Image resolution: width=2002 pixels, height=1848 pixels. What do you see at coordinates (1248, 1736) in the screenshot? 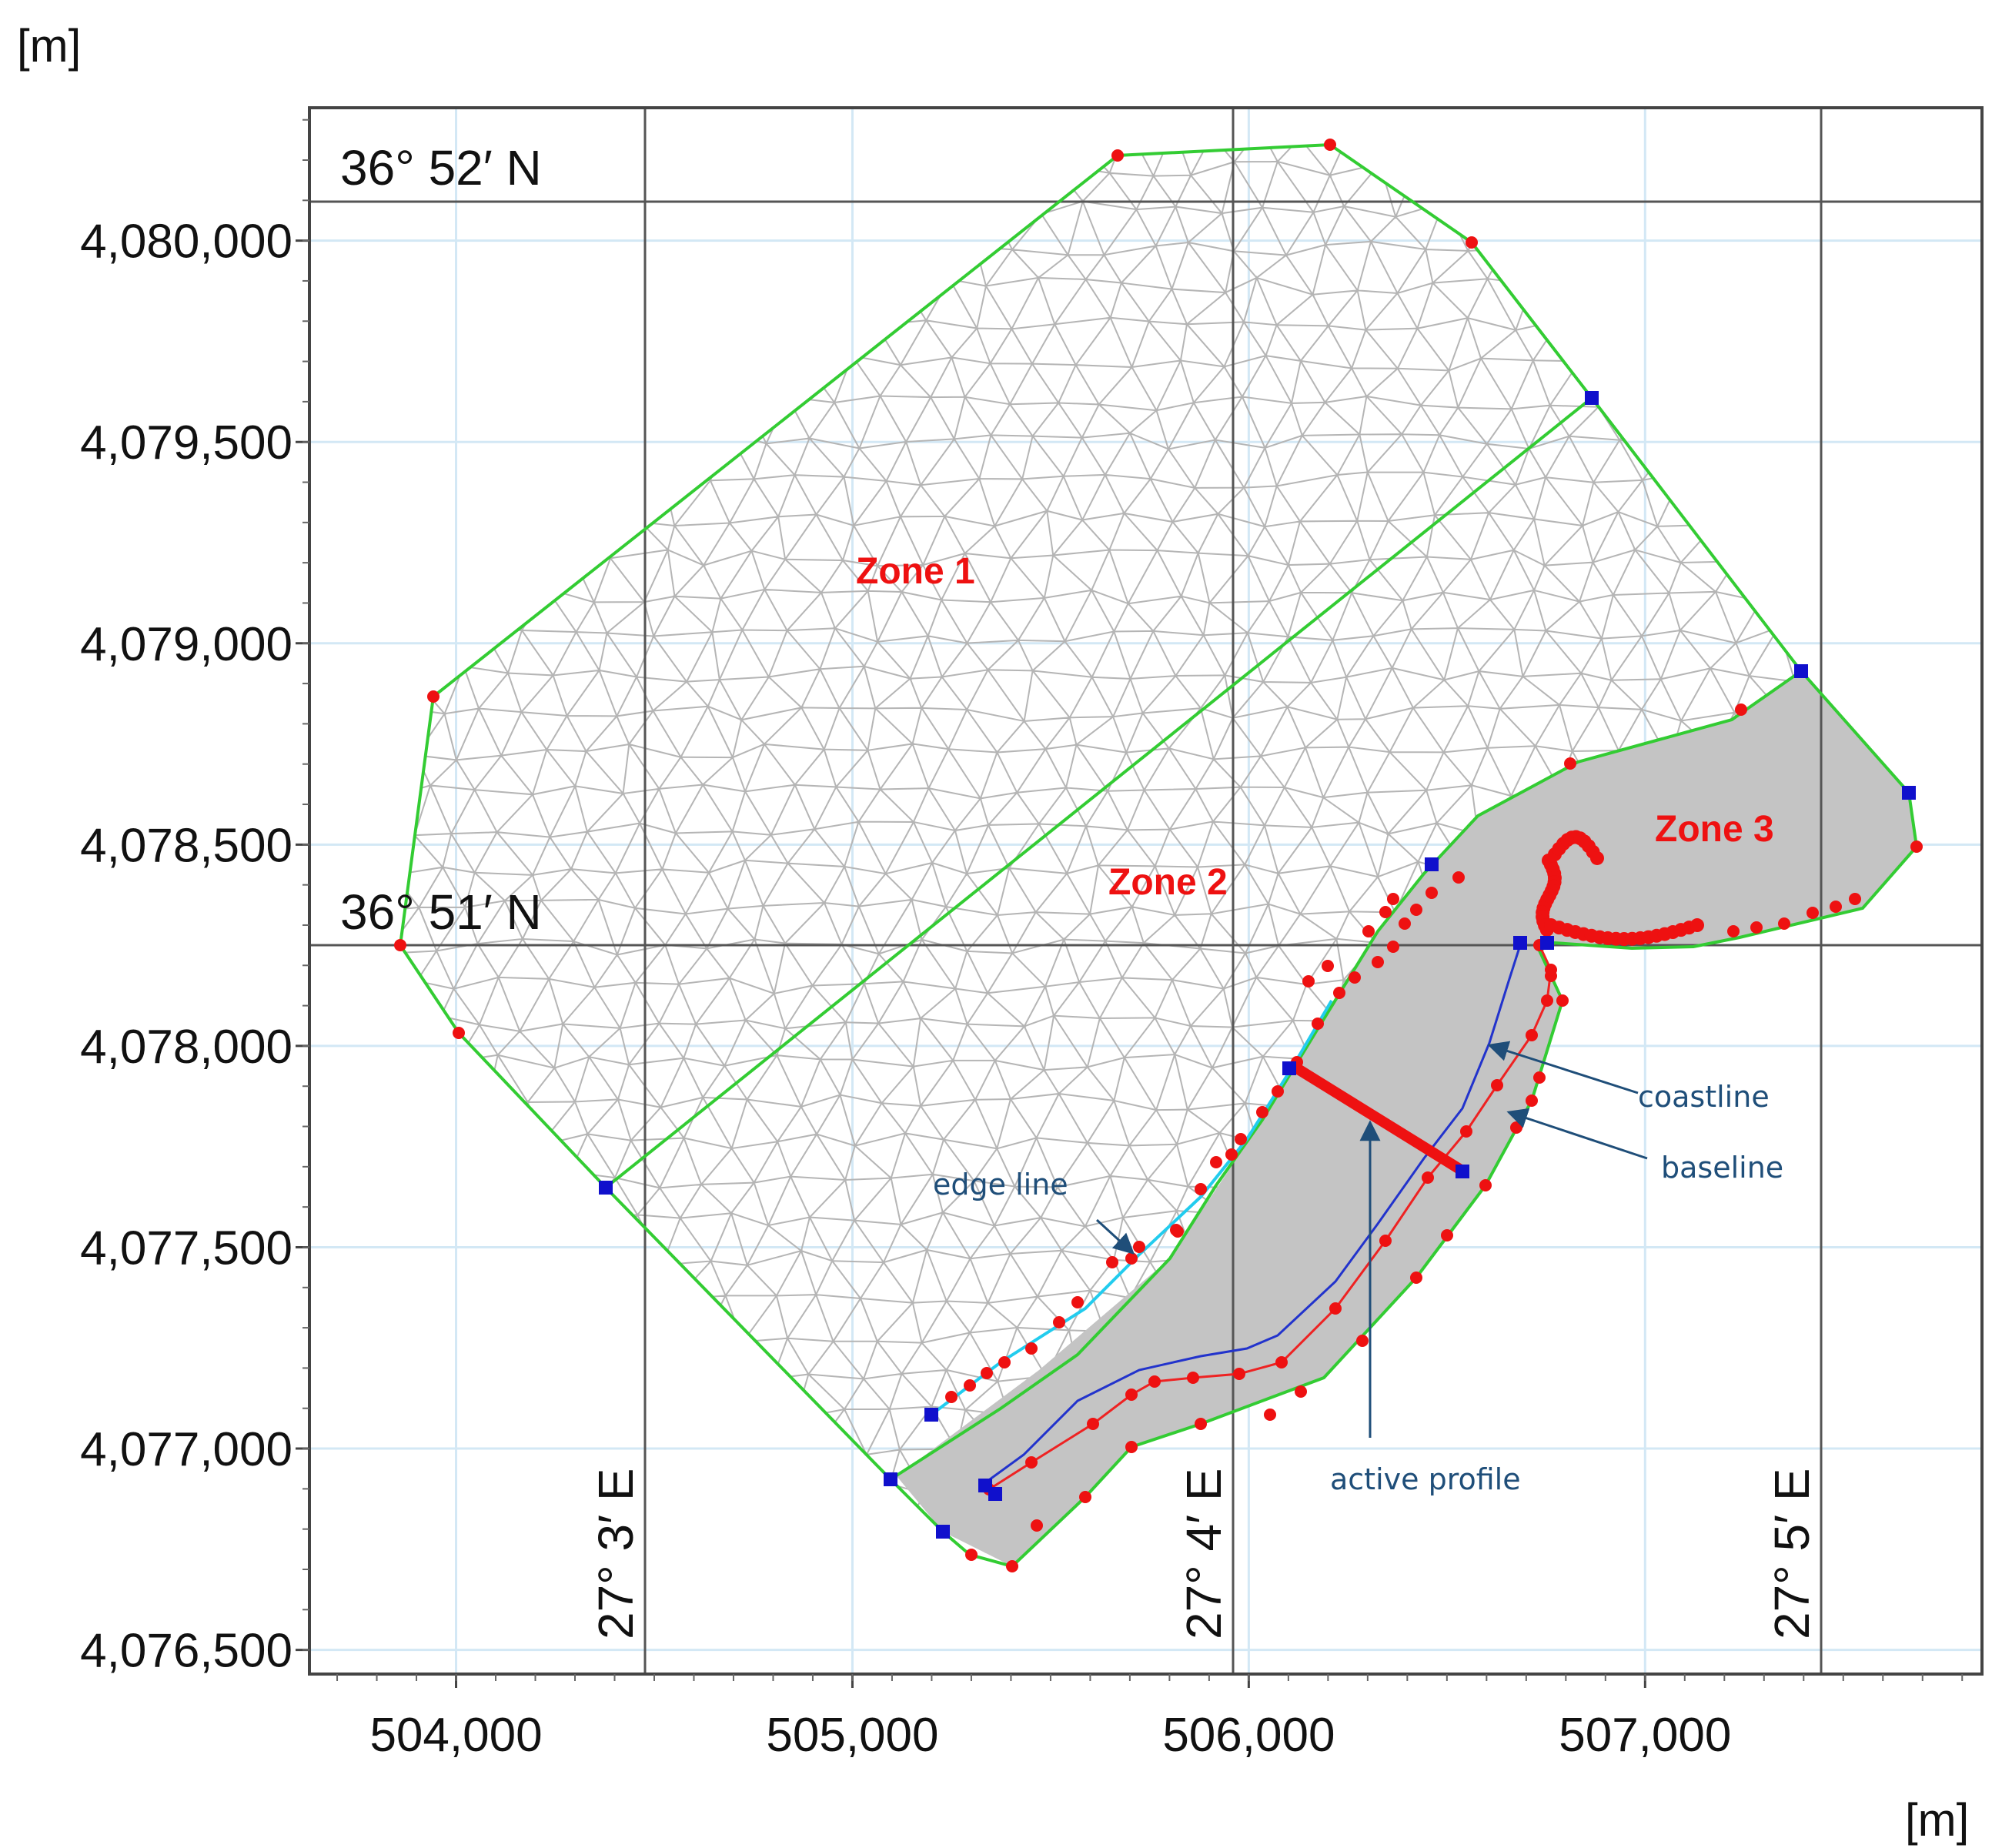
I see `x-tick-label: 506,000` at bounding box center [1248, 1736].